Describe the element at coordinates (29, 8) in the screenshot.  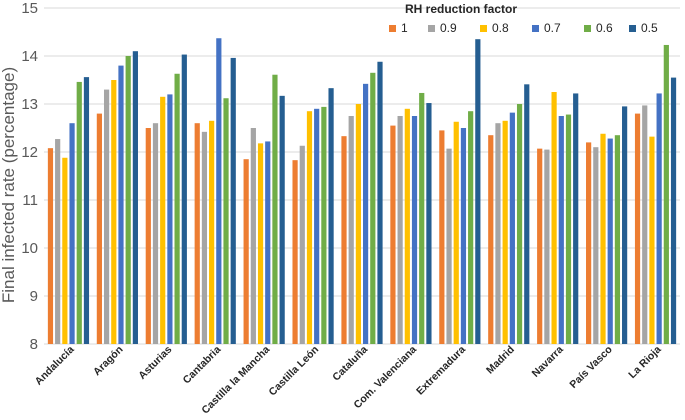
I see `y-tick-label: 15` at that location.